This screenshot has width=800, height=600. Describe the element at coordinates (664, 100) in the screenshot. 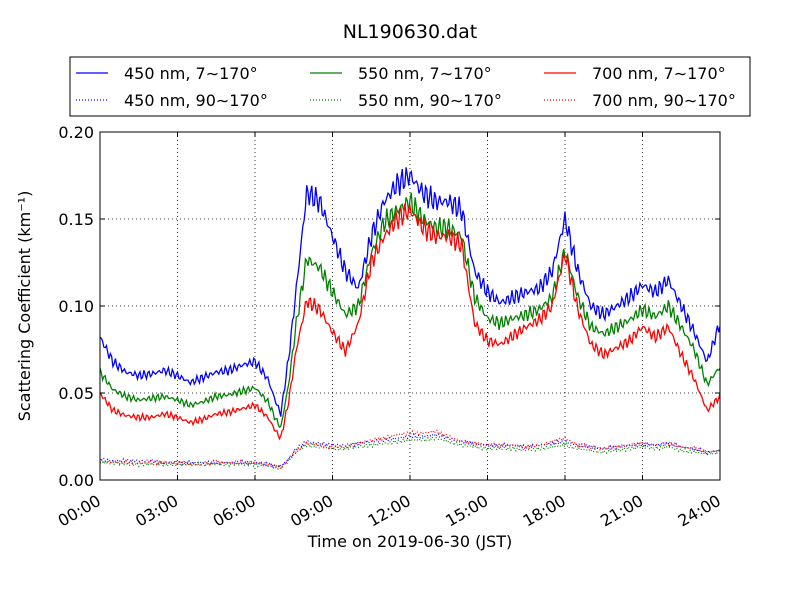

I see `legend-label: 700 nm, 90∼170°` at that location.